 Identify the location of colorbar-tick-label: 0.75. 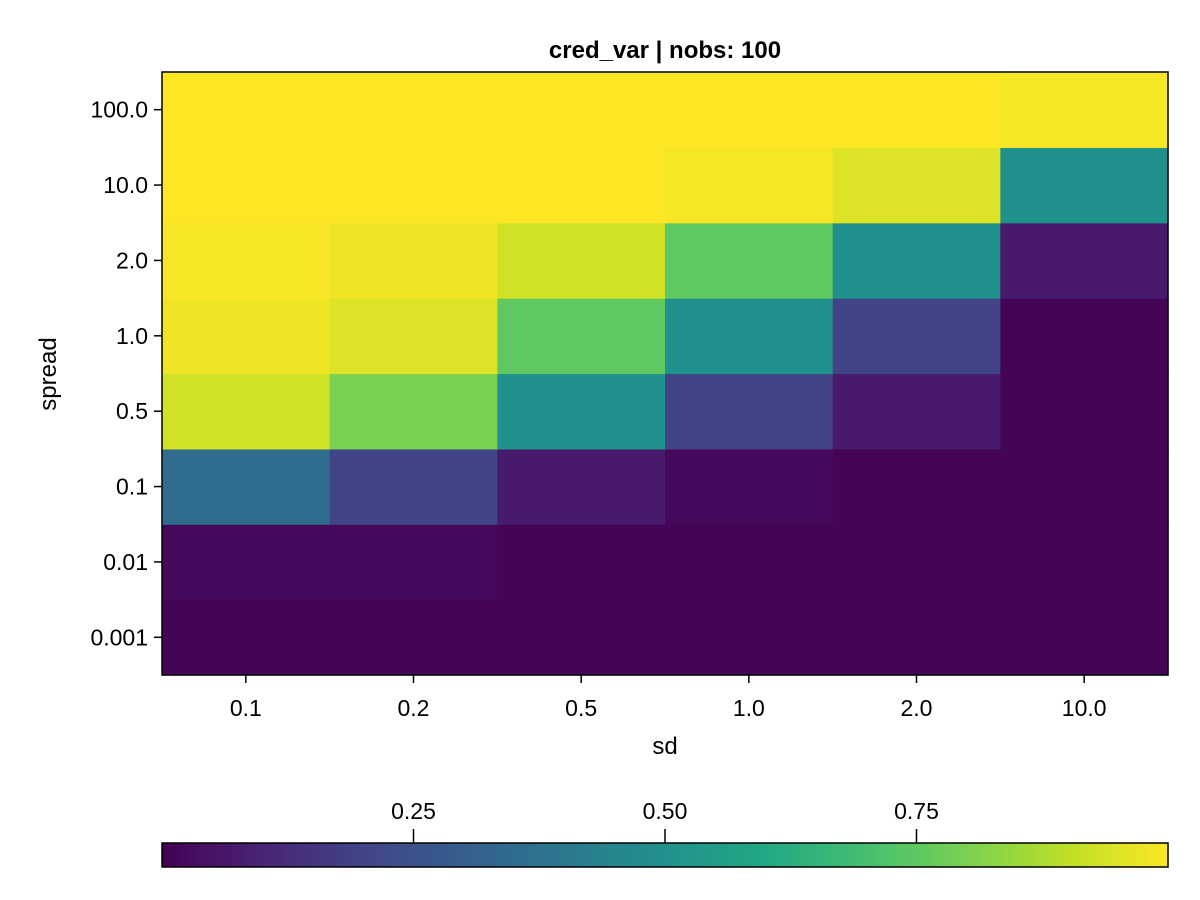
(916, 811).